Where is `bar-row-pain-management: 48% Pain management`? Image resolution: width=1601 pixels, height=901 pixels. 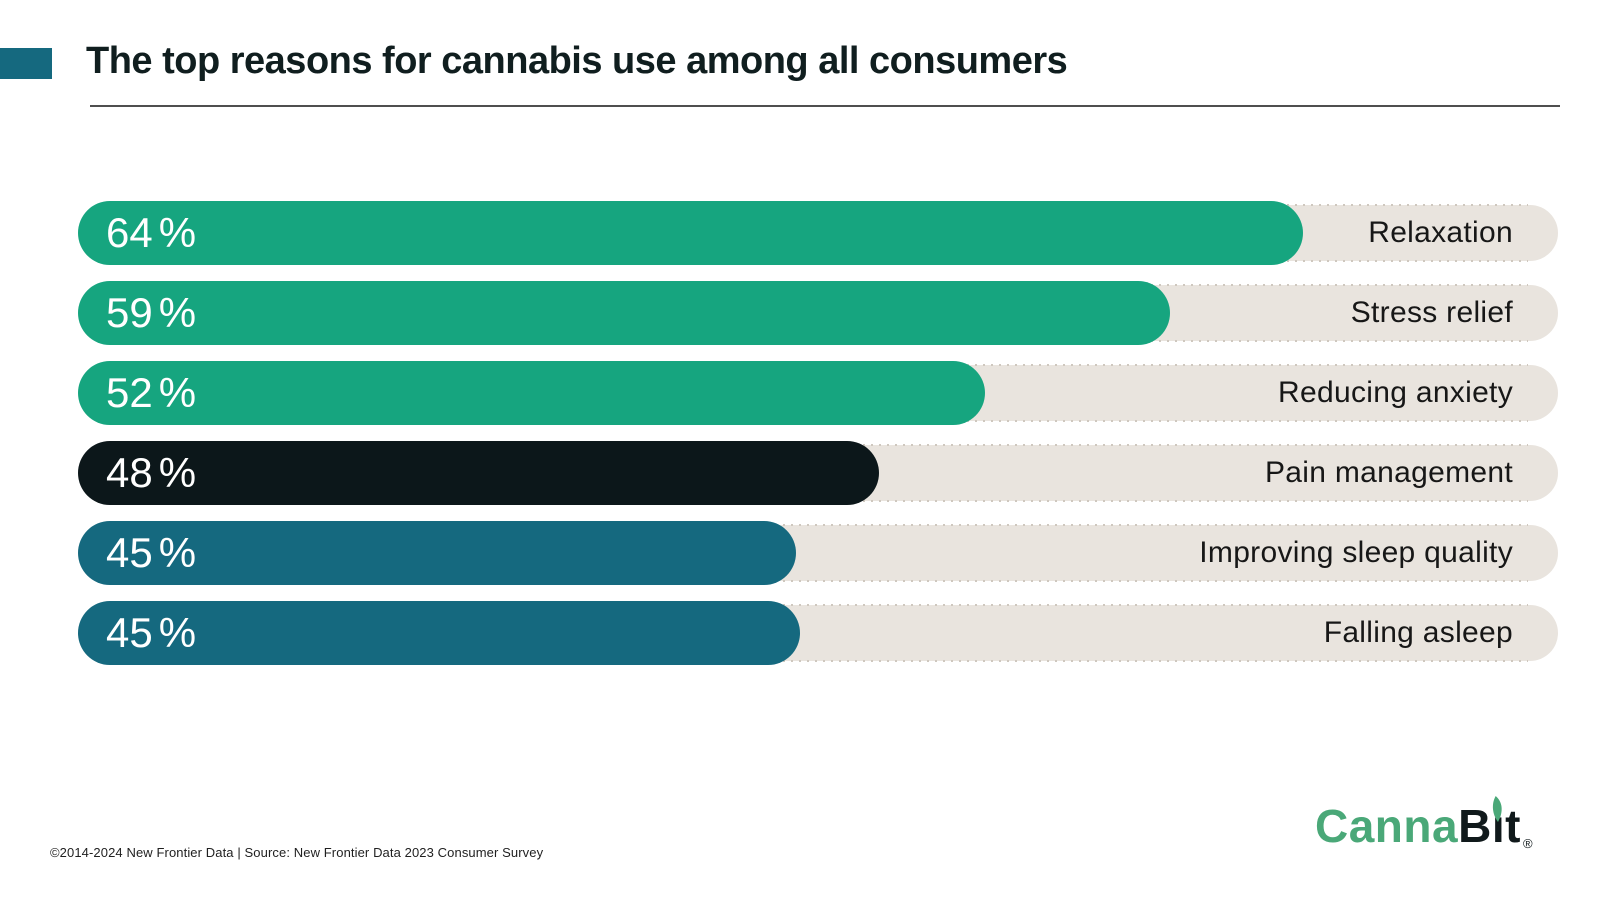
bar-row-pain-management: 48% Pain management is located at coordinates (818, 473).